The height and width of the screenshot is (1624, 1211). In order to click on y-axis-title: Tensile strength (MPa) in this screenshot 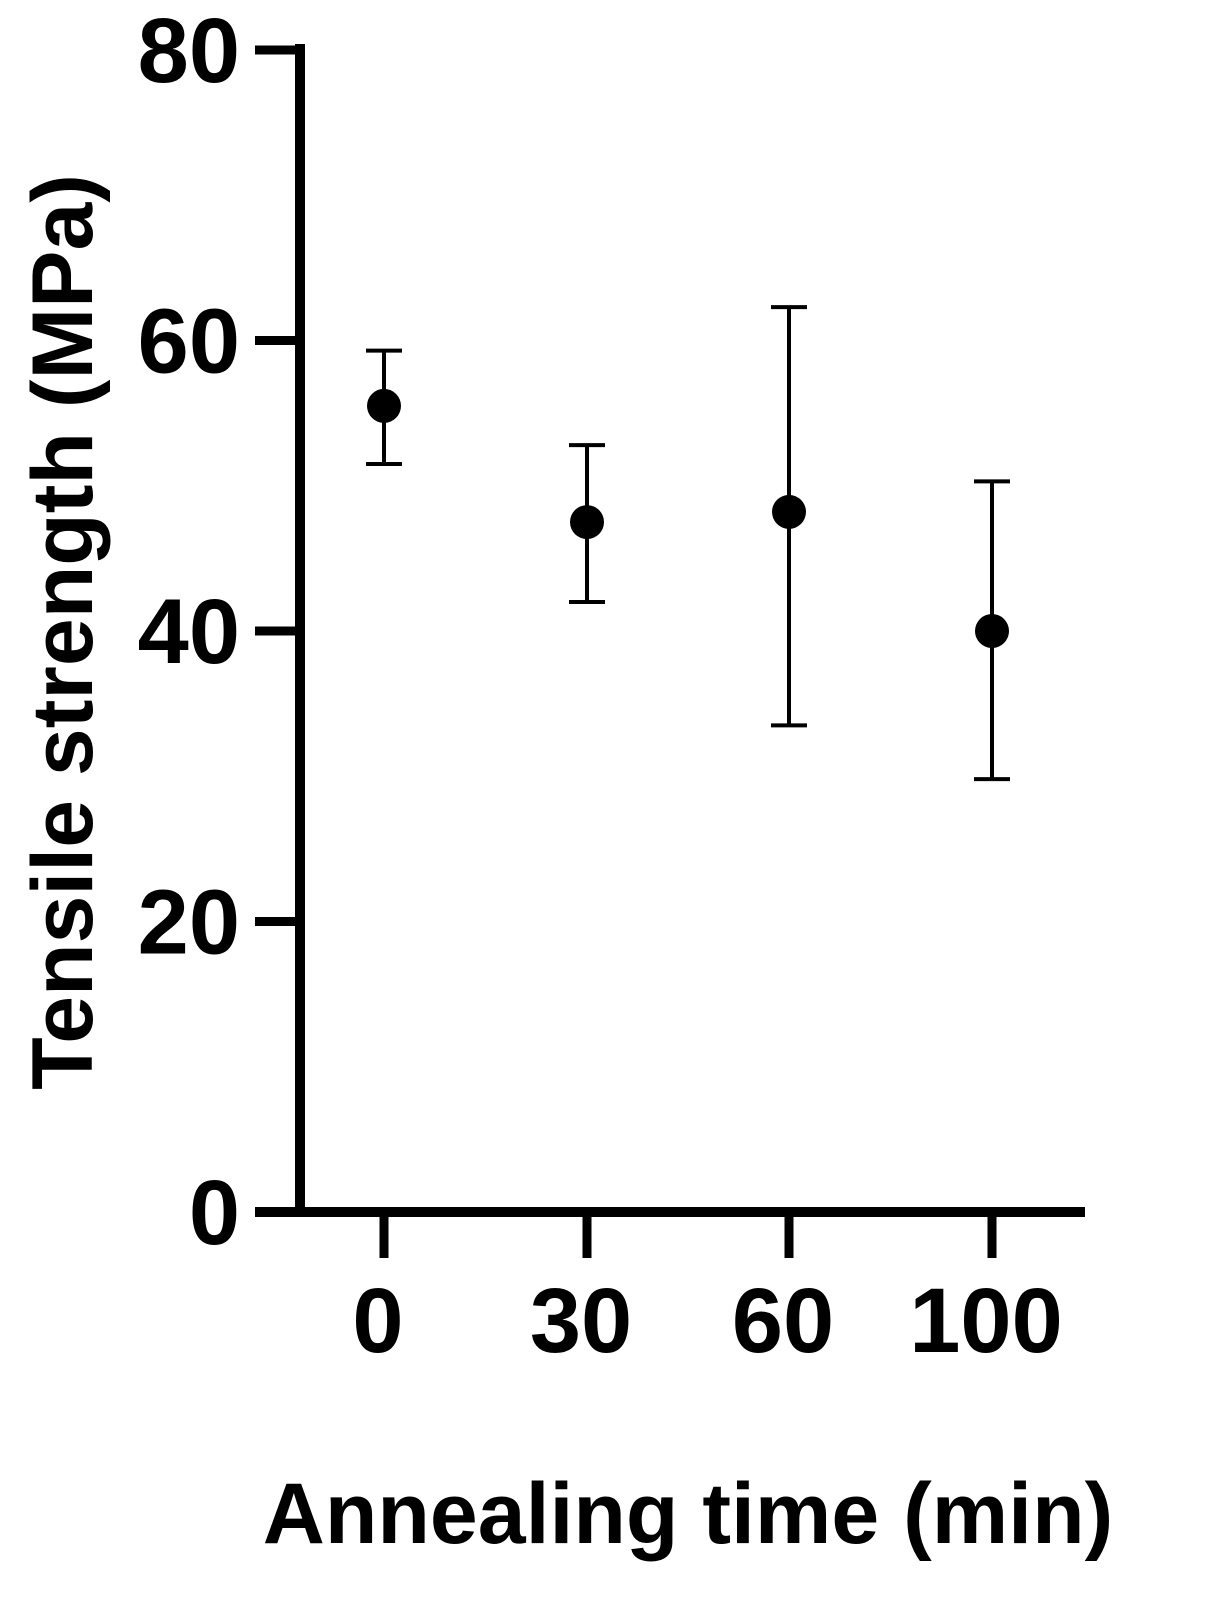, I will do `click(63, 632)`.